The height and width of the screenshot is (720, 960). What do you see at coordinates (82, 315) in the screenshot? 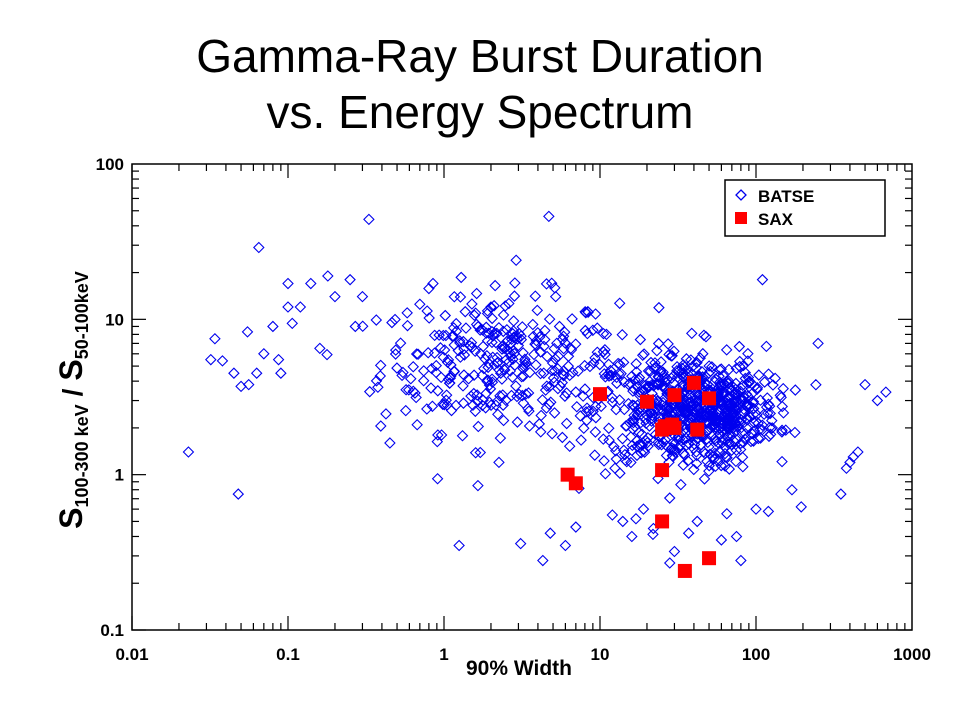
I see `y-label-sub2: 50-100keV` at bounding box center [82, 315].